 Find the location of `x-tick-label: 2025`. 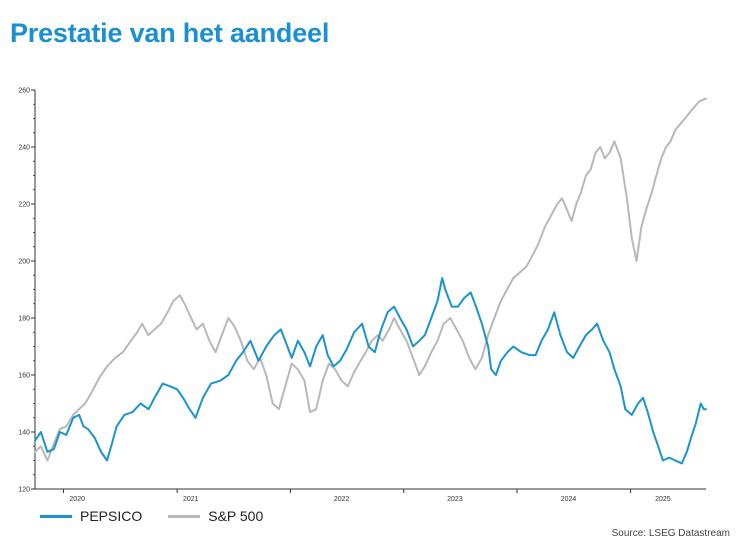

x-tick-label: 2025 is located at coordinates (663, 499).